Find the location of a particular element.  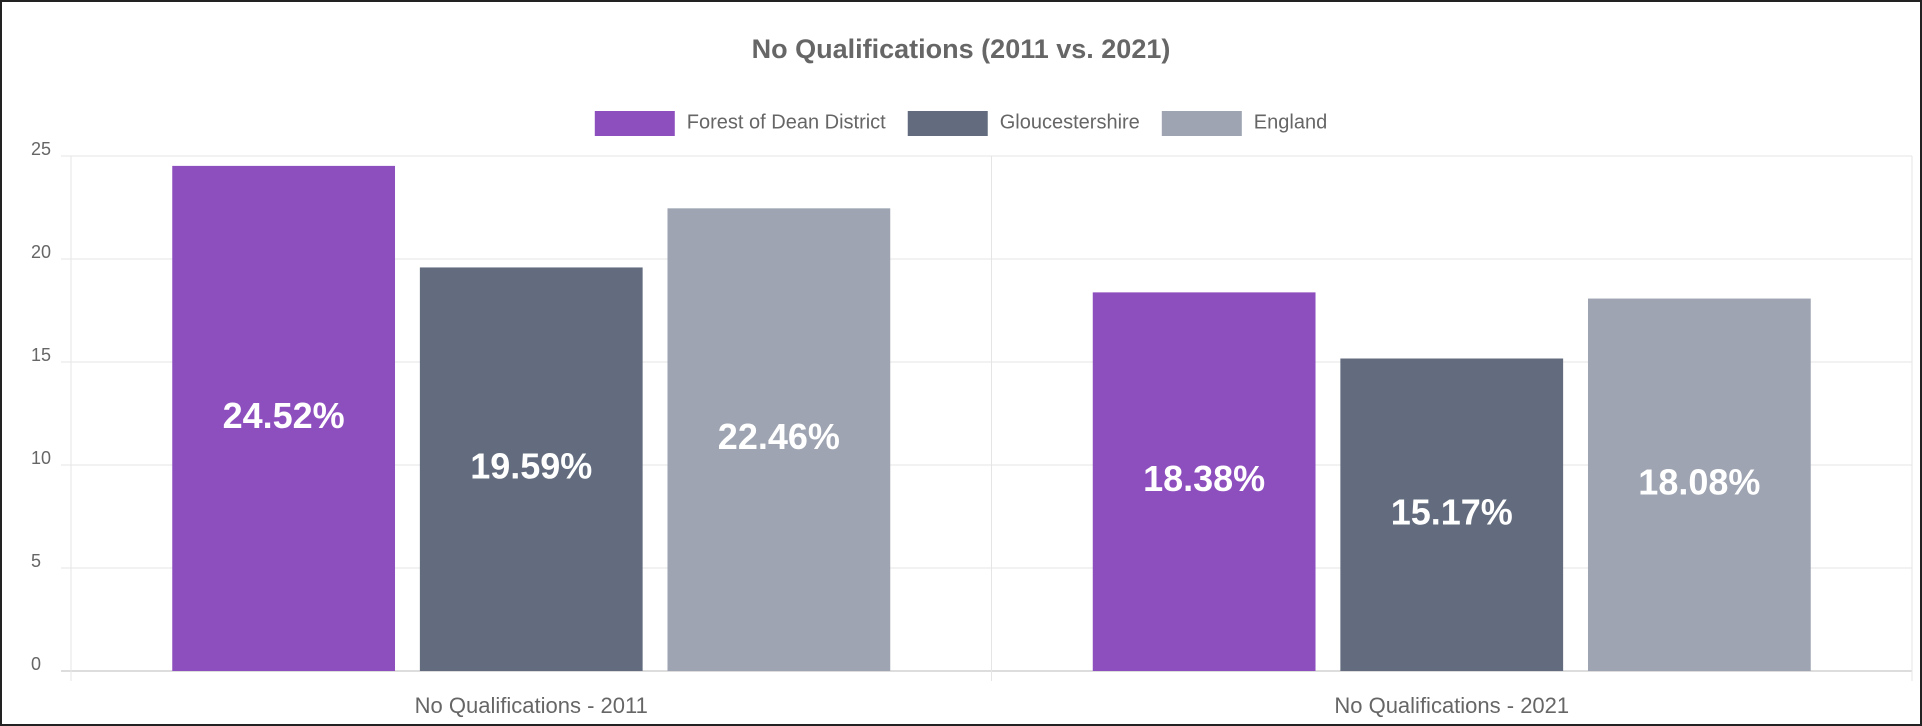

y-tick-label: 25 is located at coordinates (41, 149).